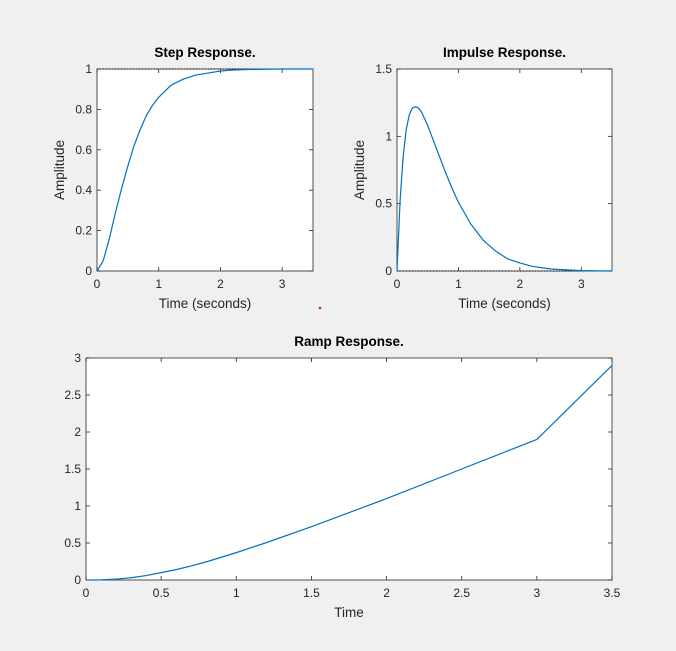  What do you see at coordinates (220, 284) in the screenshot?
I see `step-x-tick-label: 2` at bounding box center [220, 284].